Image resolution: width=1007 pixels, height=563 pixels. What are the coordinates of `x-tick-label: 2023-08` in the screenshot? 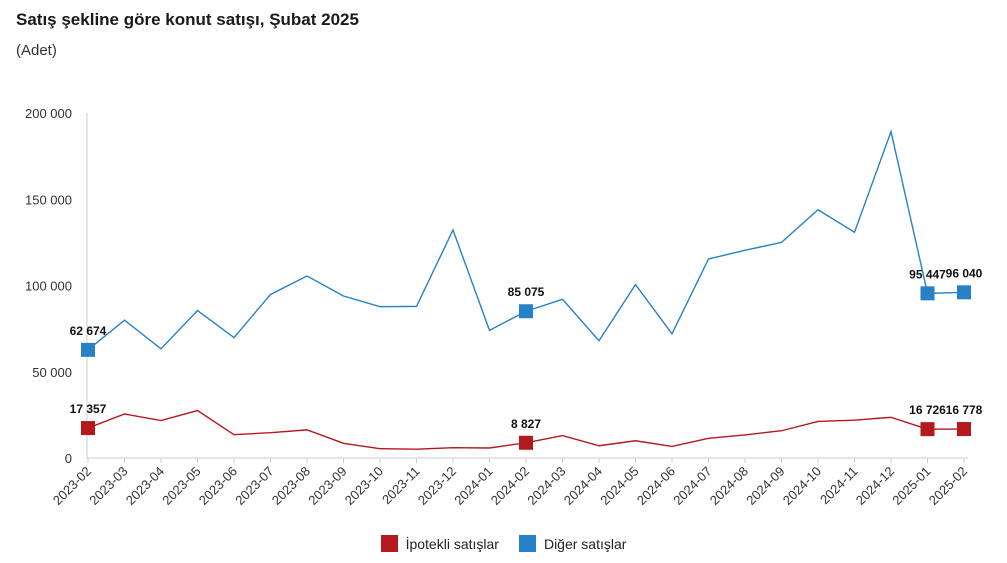 It's located at (291, 486).